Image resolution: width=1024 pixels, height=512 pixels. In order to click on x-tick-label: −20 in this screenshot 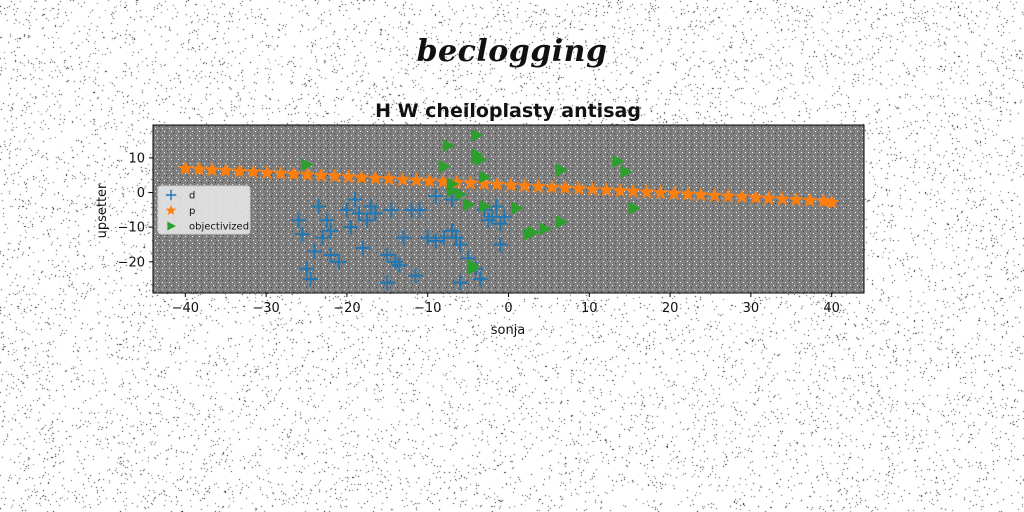, I will do `click(346, 308)`.